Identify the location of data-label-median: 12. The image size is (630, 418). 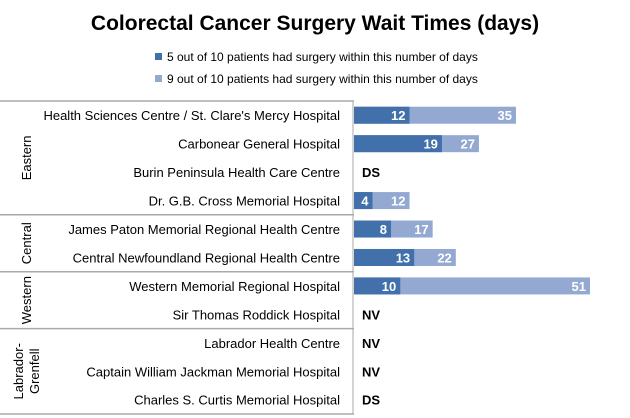
(398, 115).